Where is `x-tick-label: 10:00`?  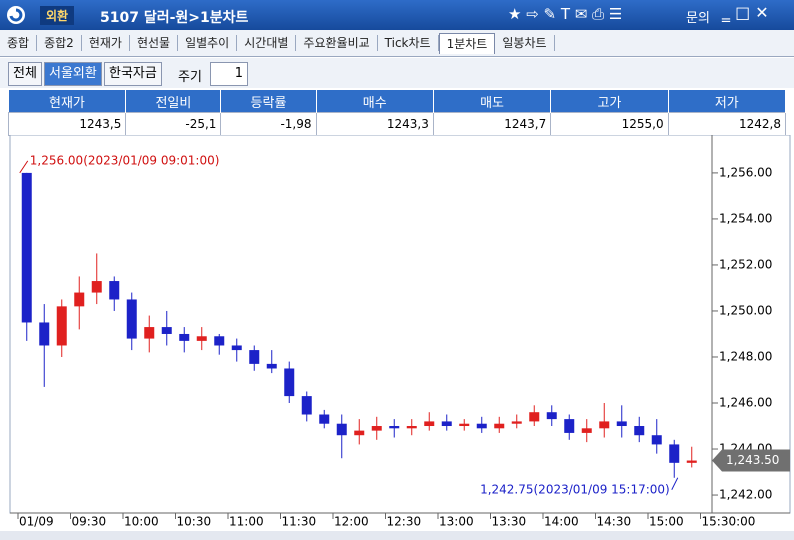
x-tick-label: 10:00 is located at coordinates (141, 522).